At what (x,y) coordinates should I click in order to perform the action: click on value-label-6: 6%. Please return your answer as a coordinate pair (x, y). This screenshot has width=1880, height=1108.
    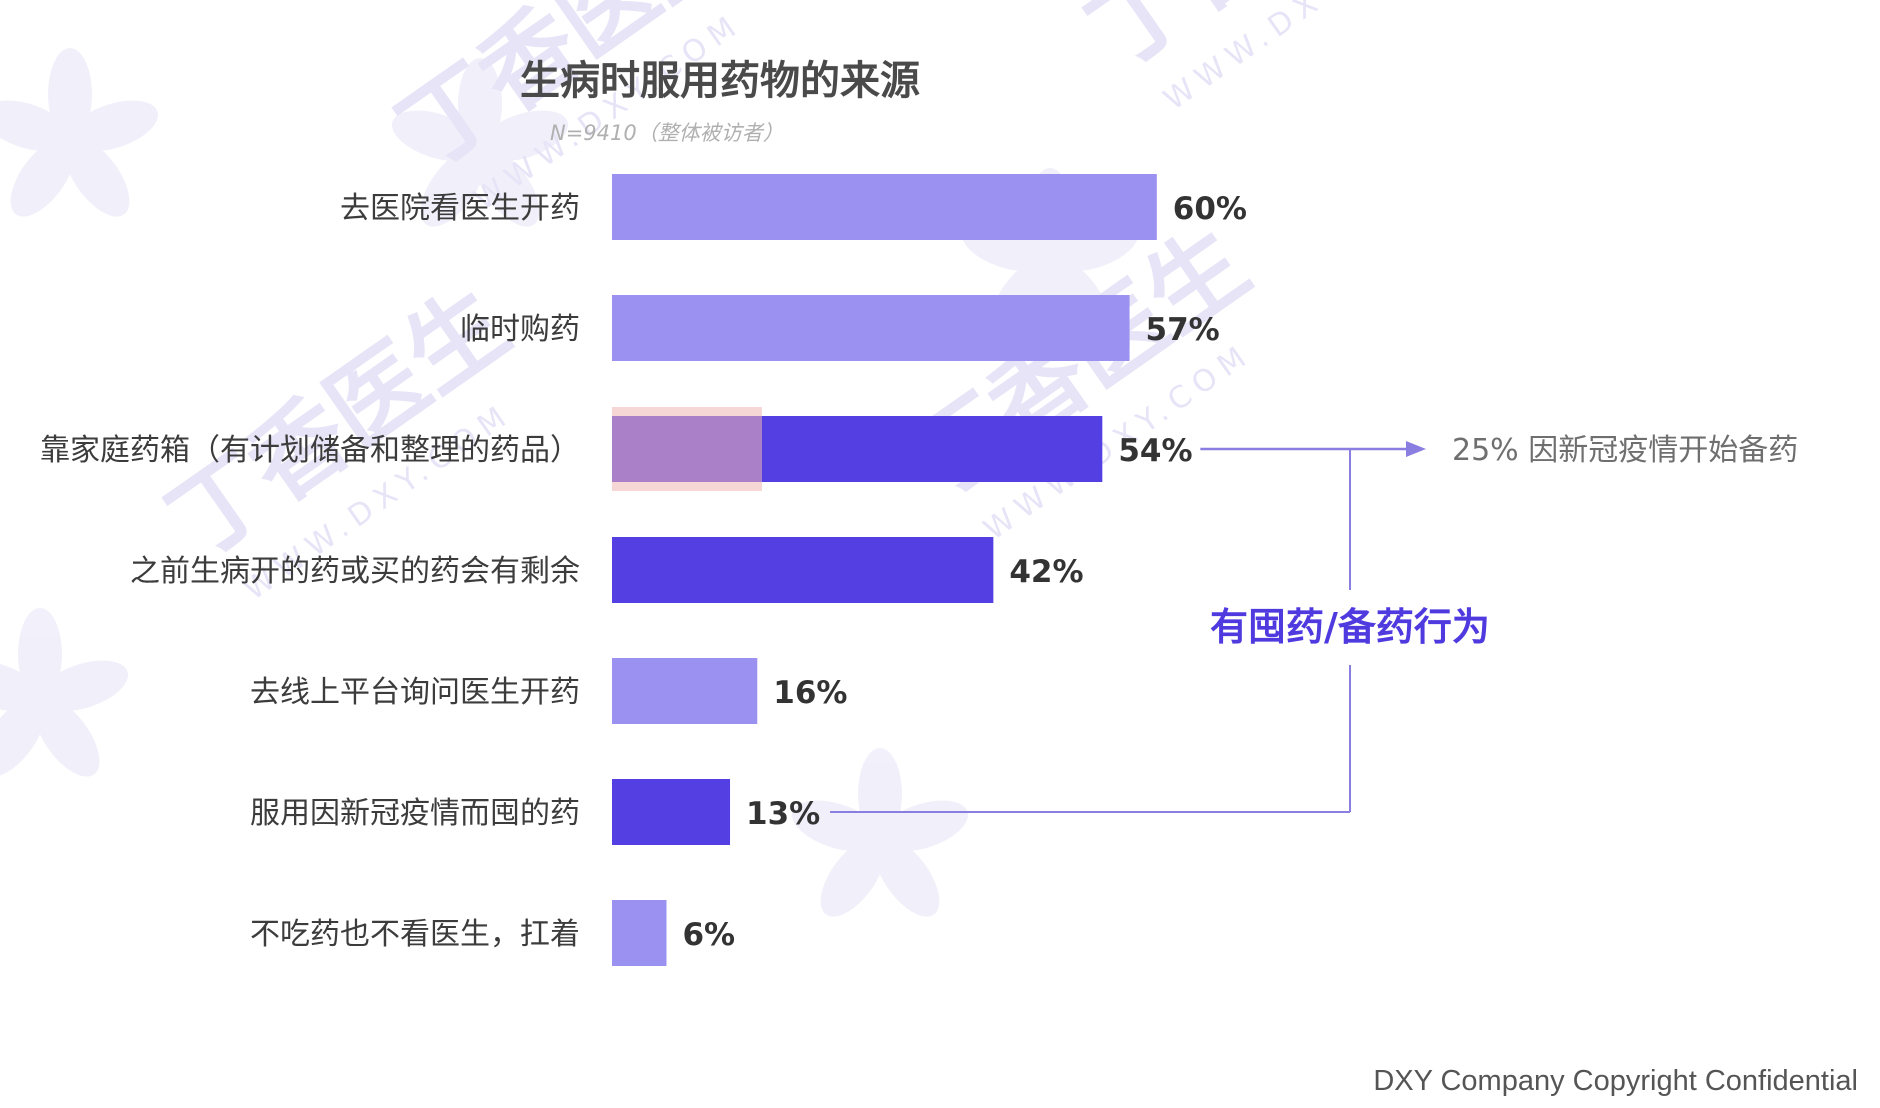
    Looking at the image, I should click on (708, 935).